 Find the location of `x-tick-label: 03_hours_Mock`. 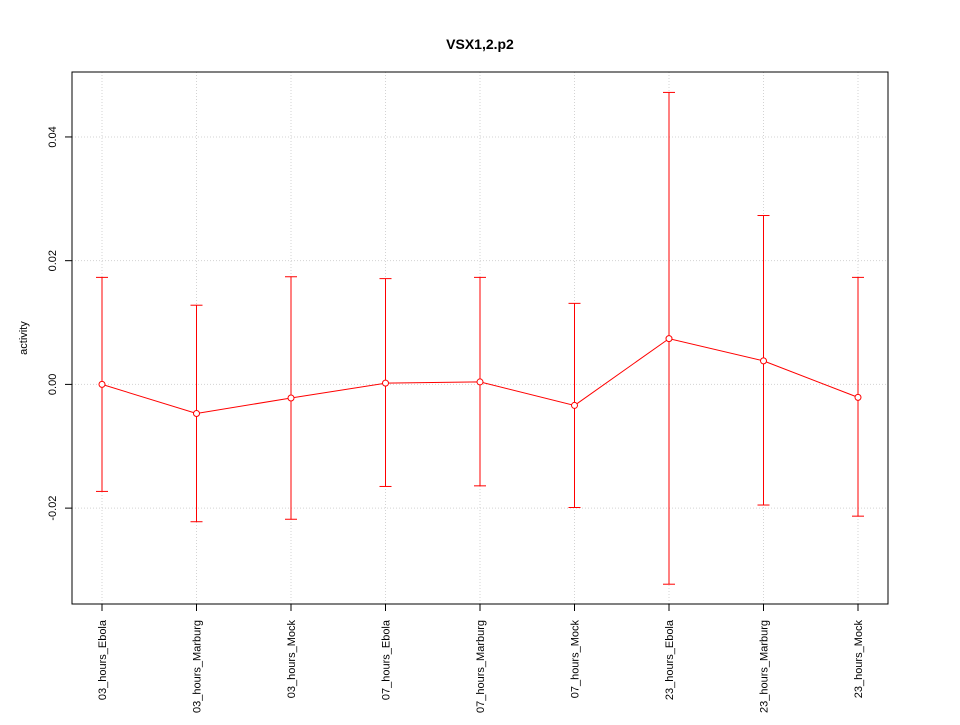

x-tick-label: 03_hours_Mock is located at coordinates (292, 659).